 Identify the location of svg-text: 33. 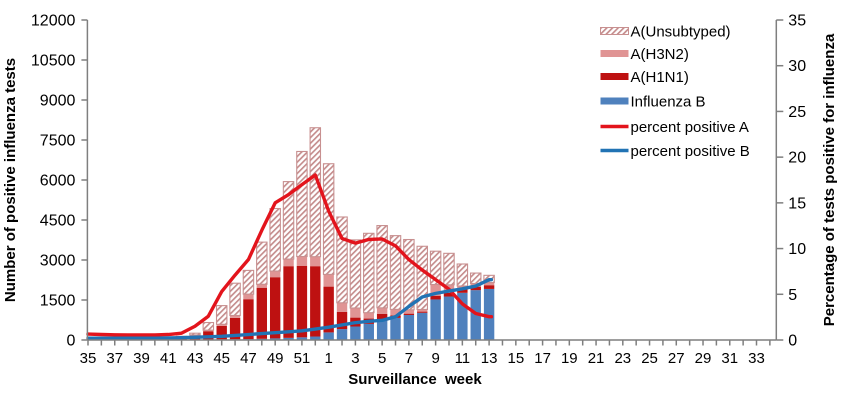
(756, 358).